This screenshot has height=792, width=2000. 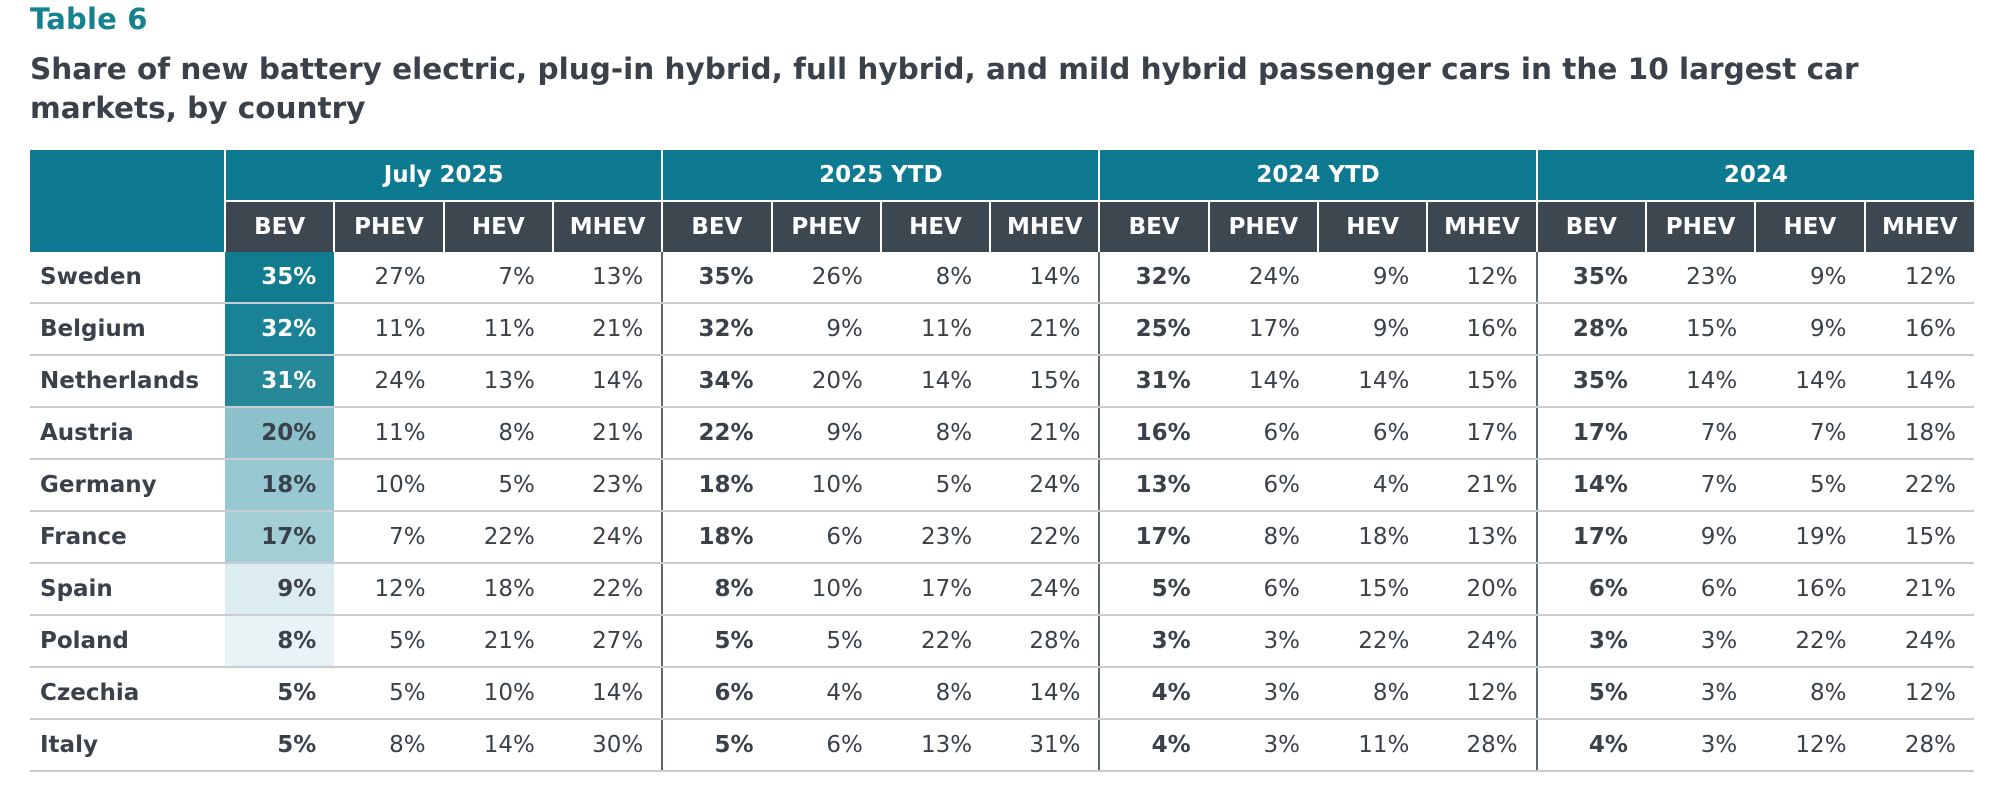 I want to click on value-cell-hev: 7%, so click(x=498, y=278).